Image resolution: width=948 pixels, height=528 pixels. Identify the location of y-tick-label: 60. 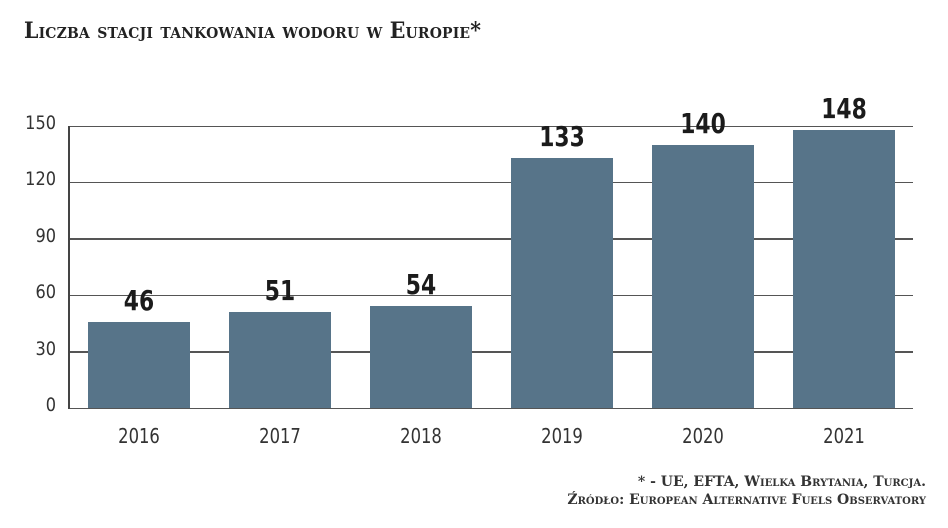
(45, 292).